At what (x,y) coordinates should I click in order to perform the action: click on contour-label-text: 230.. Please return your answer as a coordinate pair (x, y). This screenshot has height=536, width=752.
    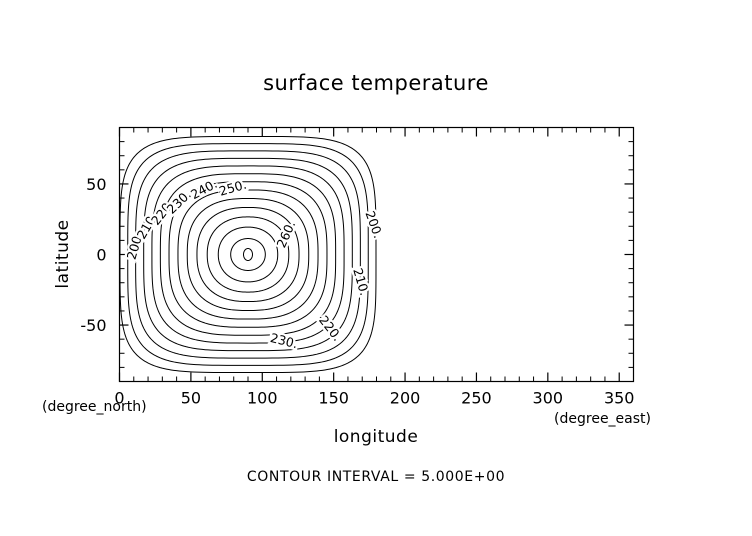
    Looking at the image, I should click on (284, 340).